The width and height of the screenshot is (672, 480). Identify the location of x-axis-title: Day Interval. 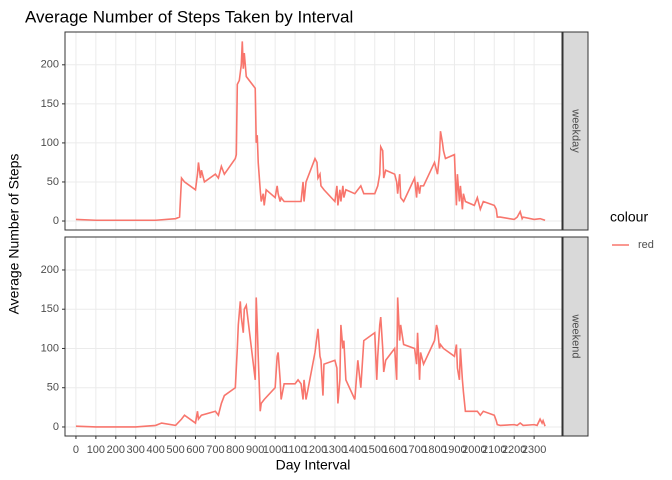
(313, 465).